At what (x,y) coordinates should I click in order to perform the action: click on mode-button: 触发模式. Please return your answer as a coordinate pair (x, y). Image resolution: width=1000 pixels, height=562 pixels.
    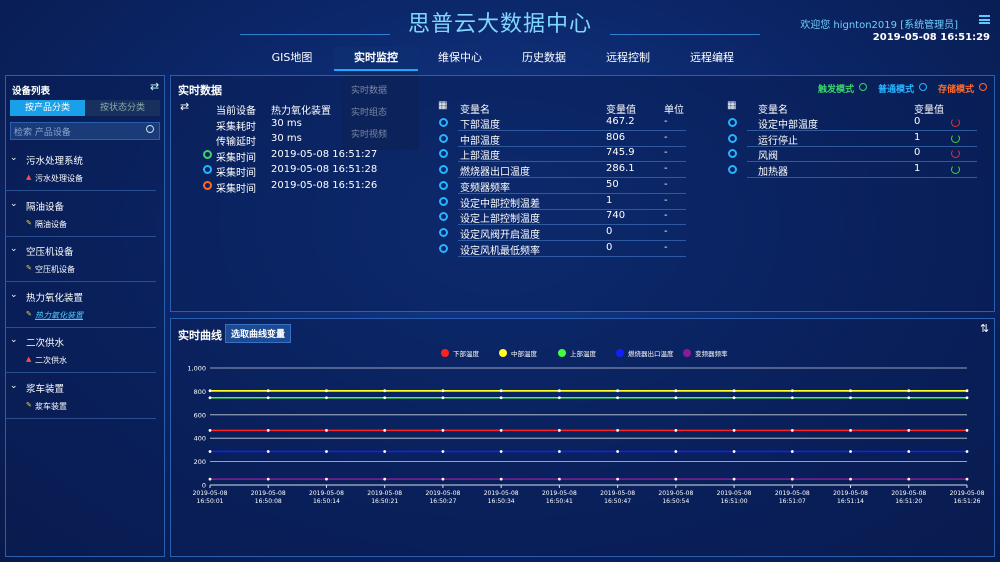
    Looking at the image, I should click on (836, 90).